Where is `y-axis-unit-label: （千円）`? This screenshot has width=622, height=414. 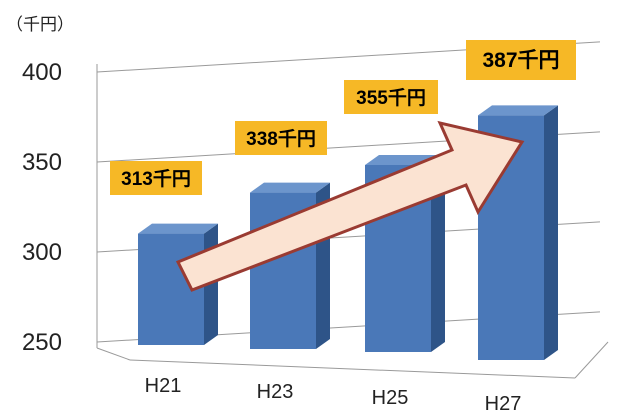
y-axis-unit-label: （千円） is located at coordinates (40, 24).